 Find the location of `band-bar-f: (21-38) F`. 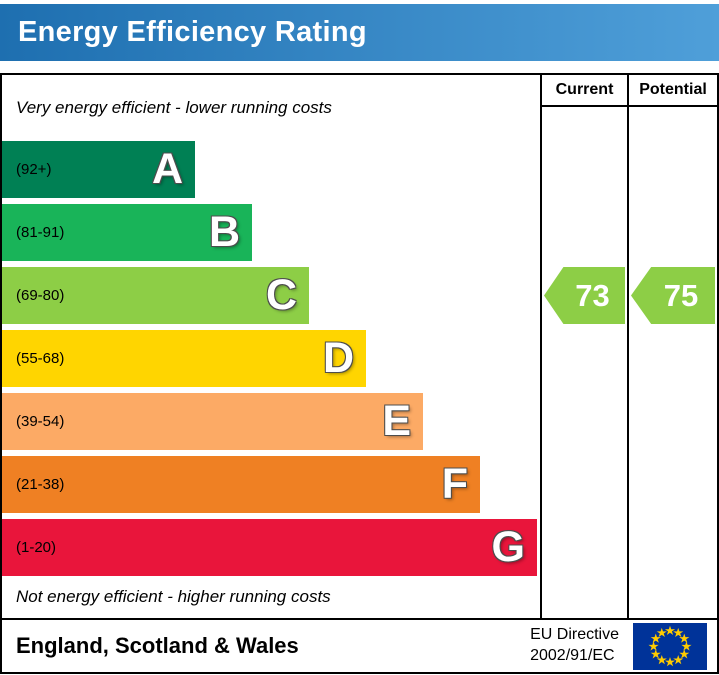

band-bar-f: (21-38) F is located at coordinates (241, 484).